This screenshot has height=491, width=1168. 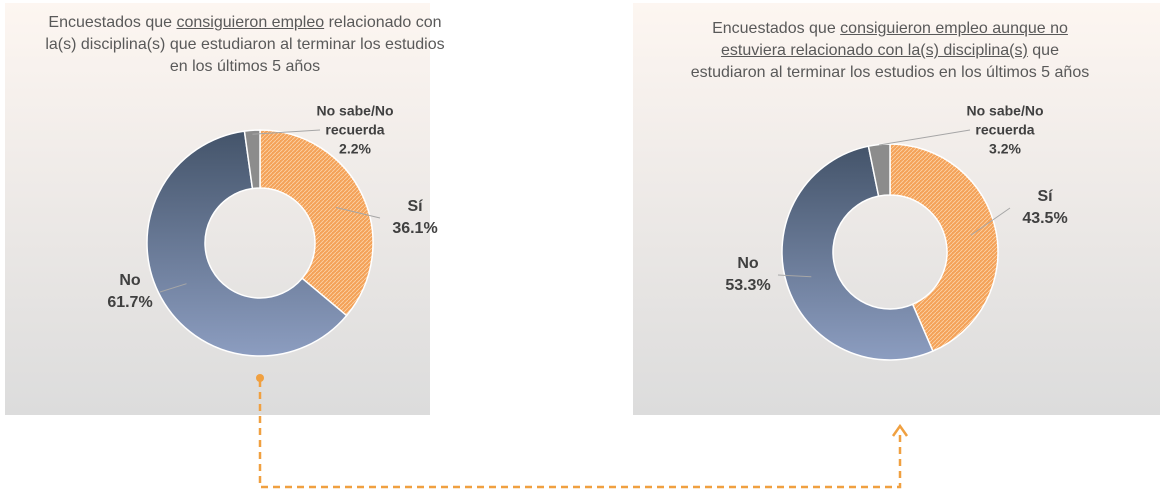 What do you see at coordinates (130, 292) in the screenshot?
I see `data-label: No 61.7%` at bounding box center [130, 292].